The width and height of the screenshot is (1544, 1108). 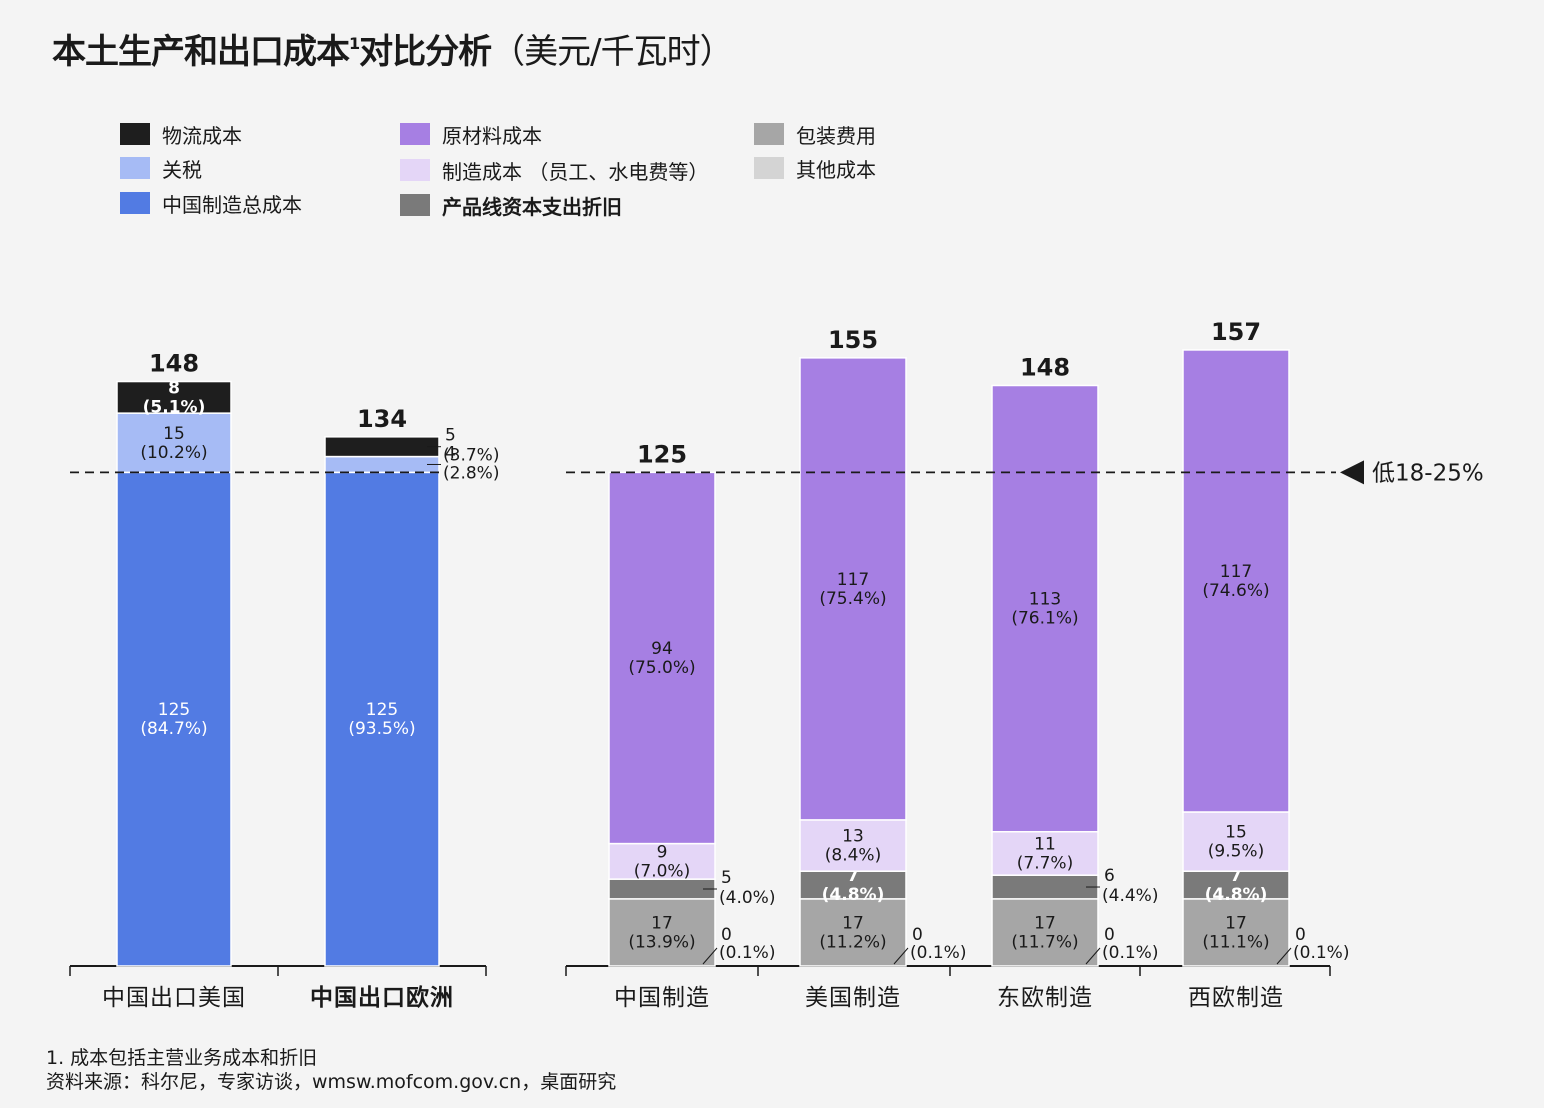 I want to click on data-label-percent: (11.2%), so click(x=852, y=942).